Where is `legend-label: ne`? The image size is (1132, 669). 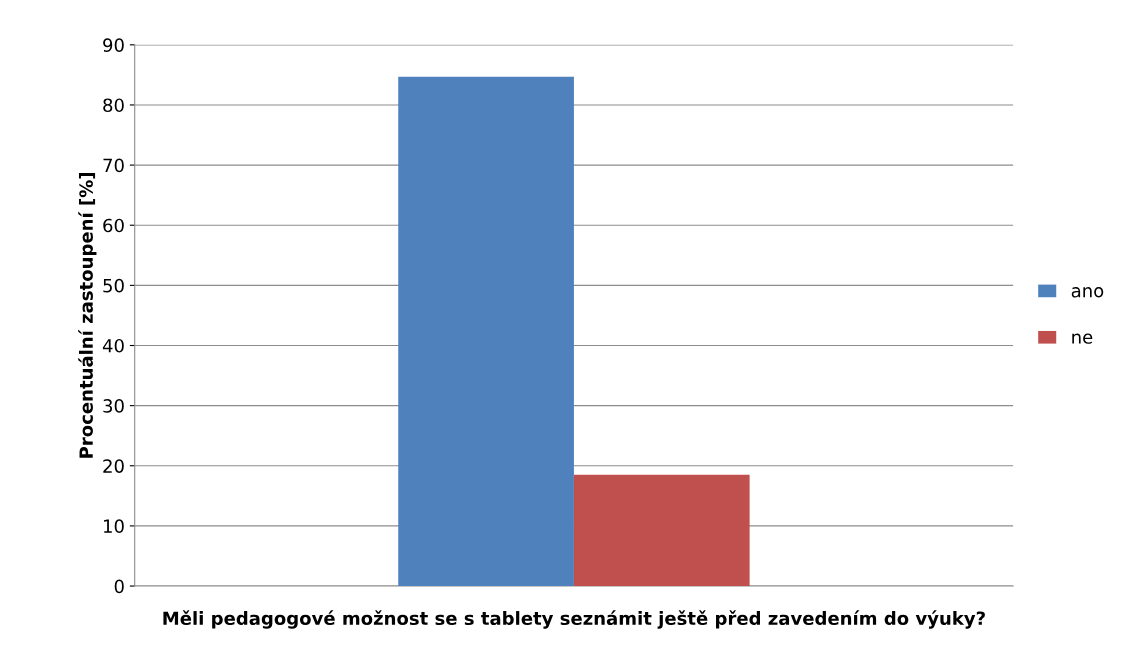 legend-label: ne is located at coordinates (1082, 338).